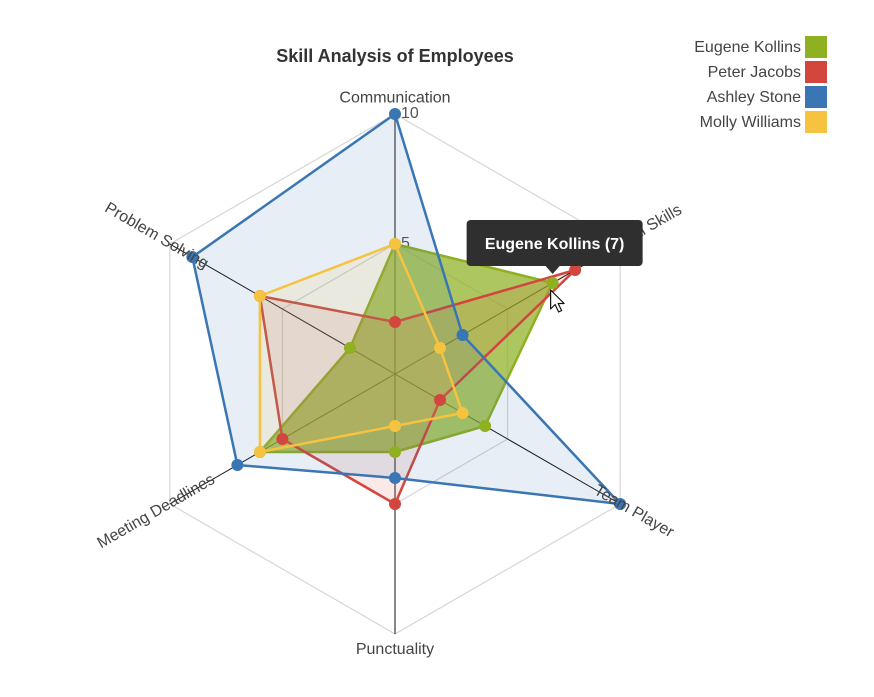 The width and height of the screenshot is (874, 697). What do you see at coordinates (754, 72) in the screenshot?
I see `legend-label-peter-jacobs: Peter Jacobs` at bounding box center [754, 72].